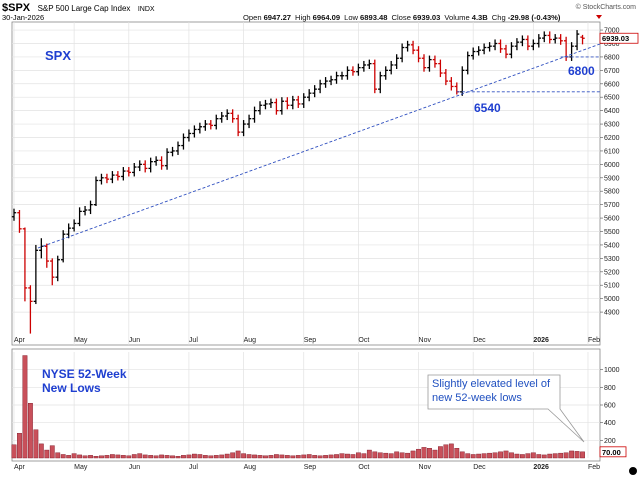 The width and height of the screenshot is (640, 479). Describe the element at coordinates (499, 17) in the screenshot. I see `stat-label: Chg` at that location.